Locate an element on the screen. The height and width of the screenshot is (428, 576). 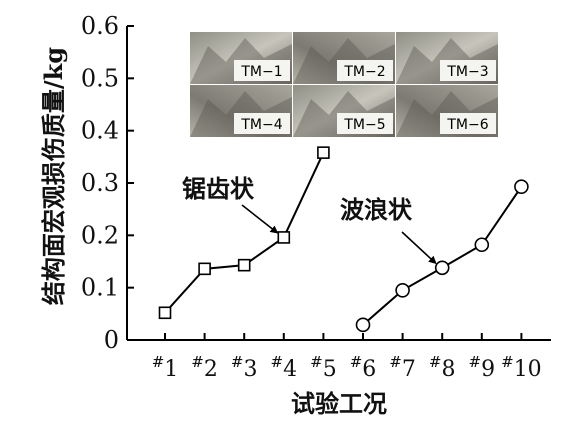
photo-label: TM−3 is located at coordinates (467, 72).